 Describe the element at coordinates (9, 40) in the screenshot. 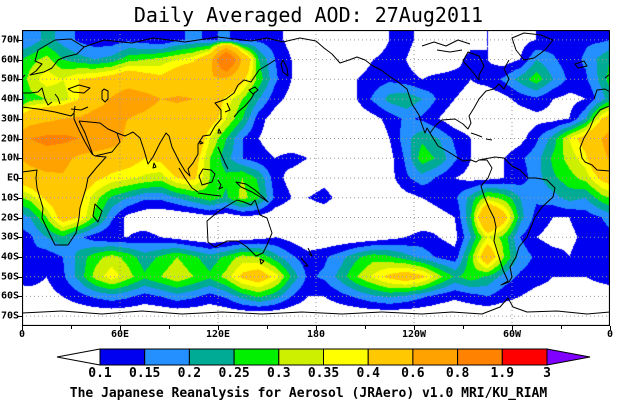

I see `lat-tick-label: 70N` at that location.